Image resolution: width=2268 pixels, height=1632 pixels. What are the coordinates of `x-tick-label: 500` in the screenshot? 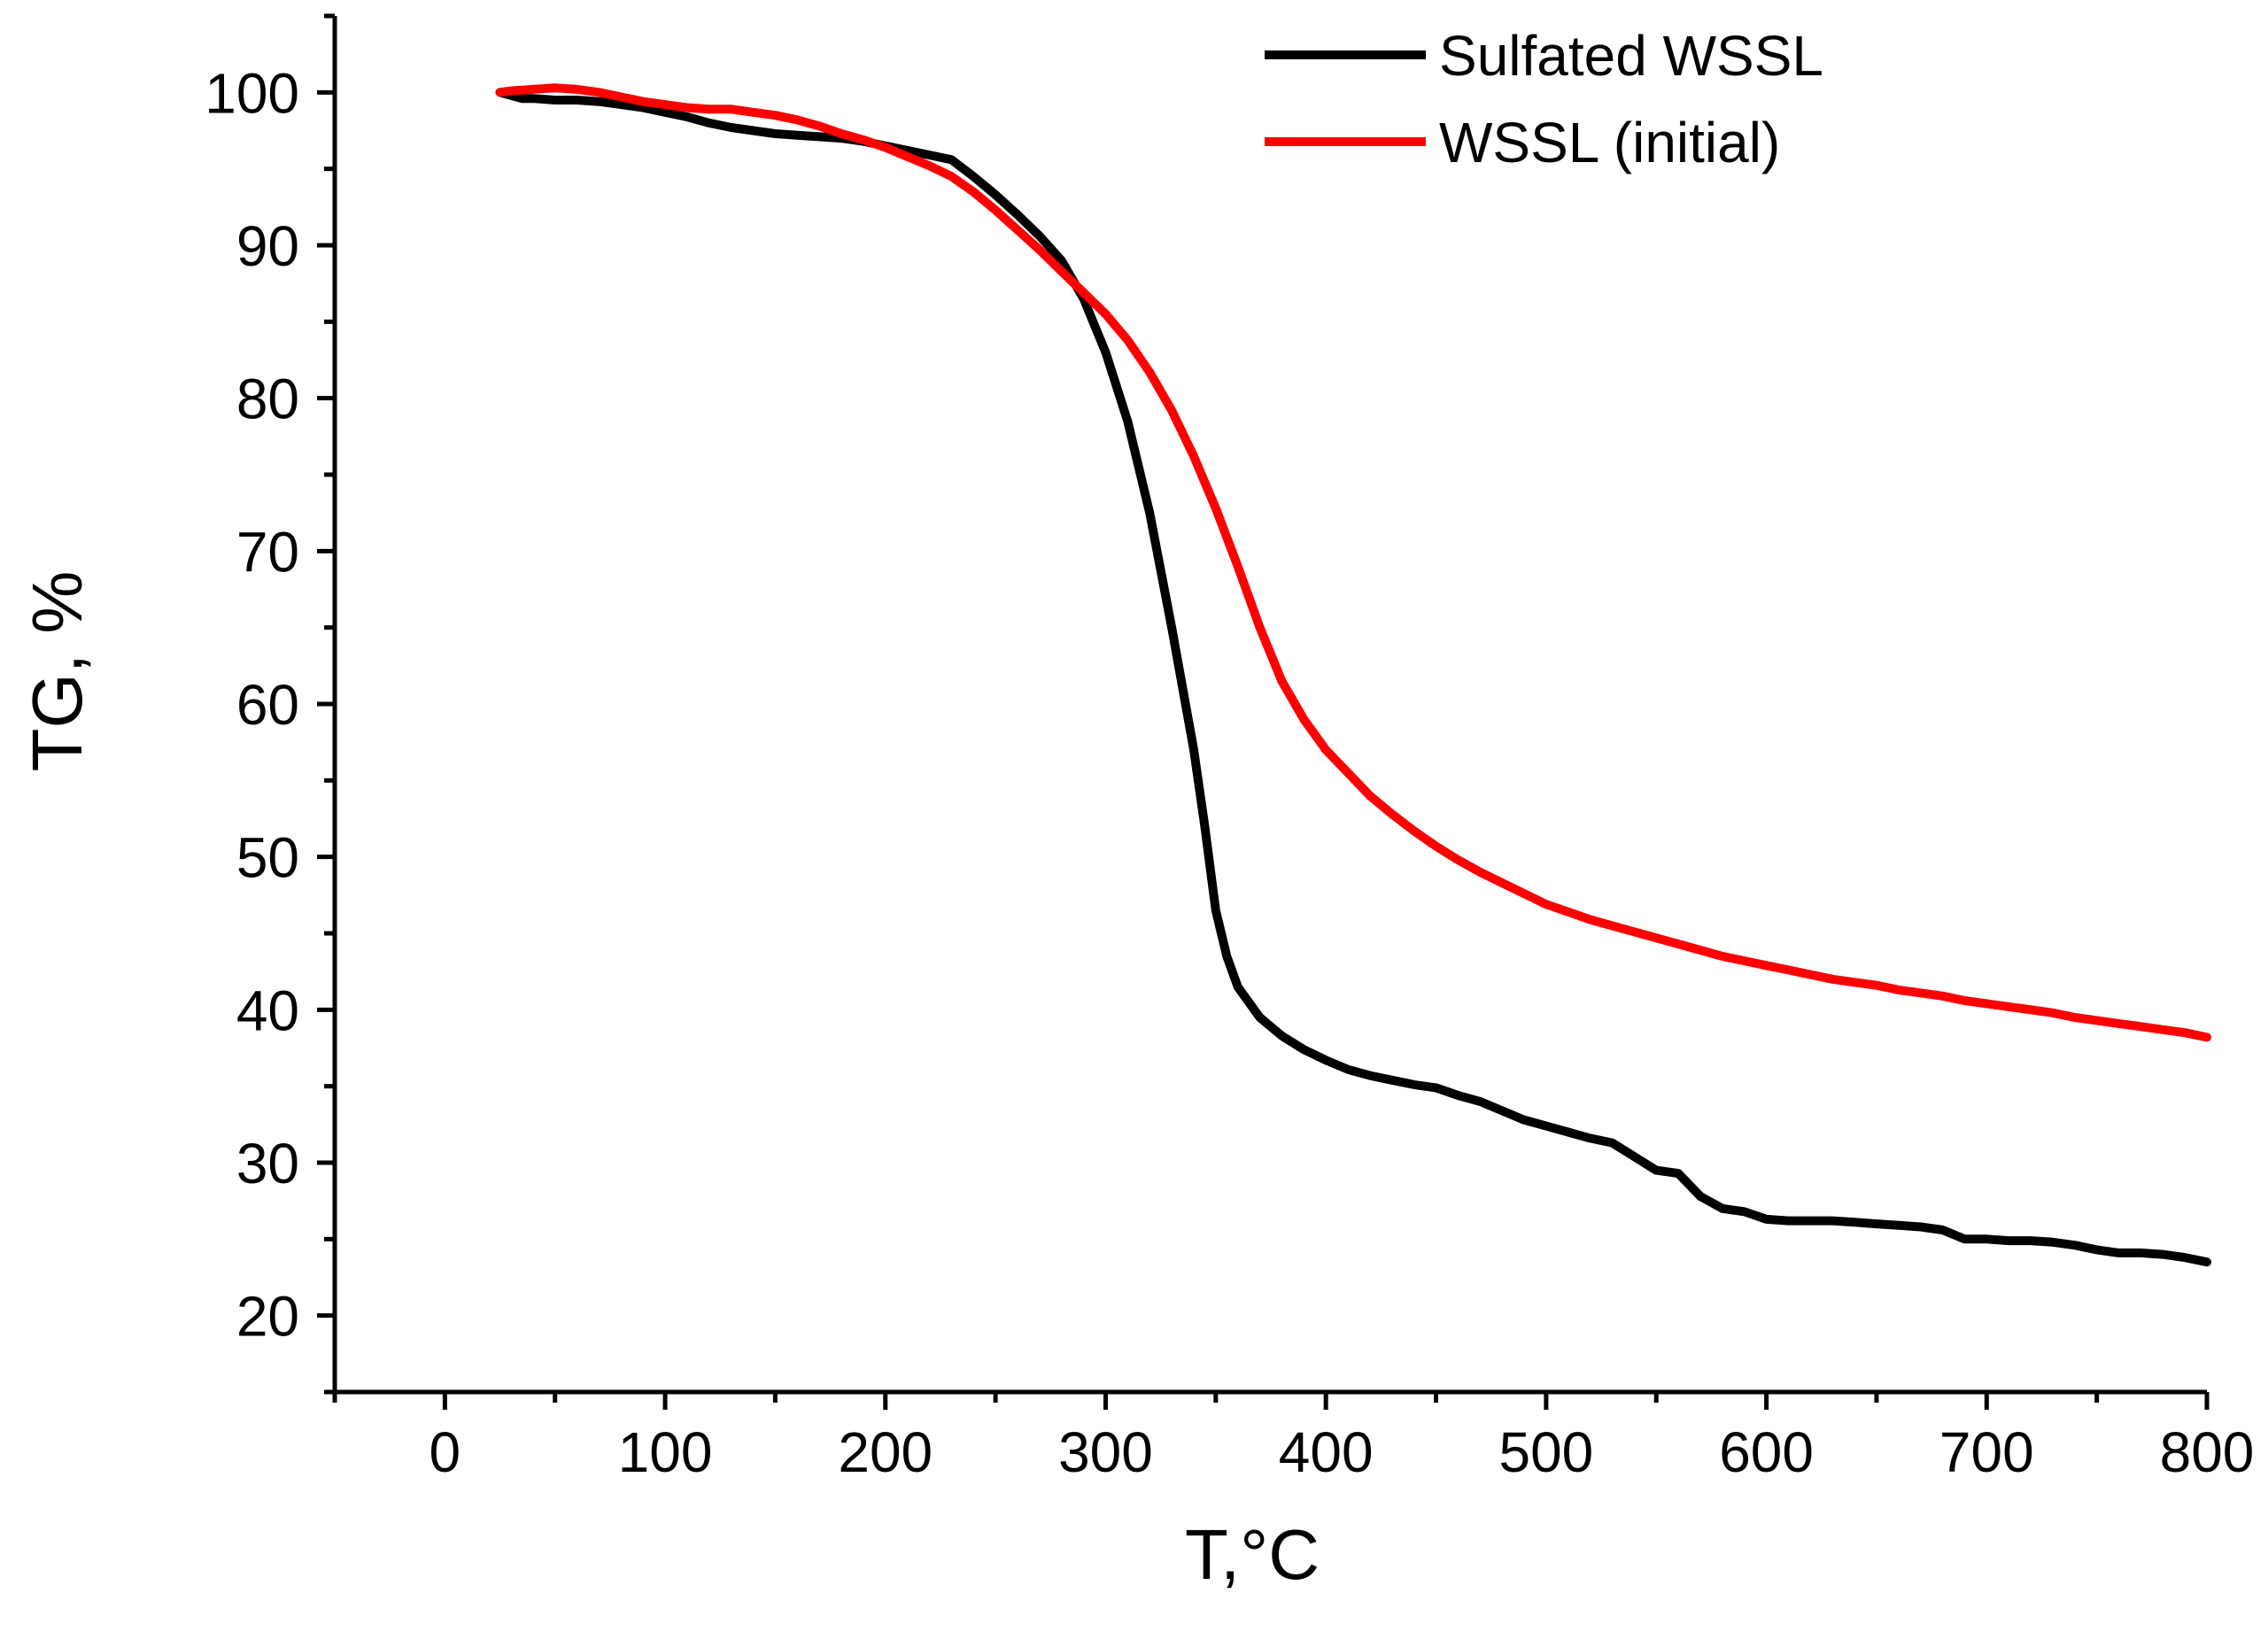 It's located at (1545, 1452).